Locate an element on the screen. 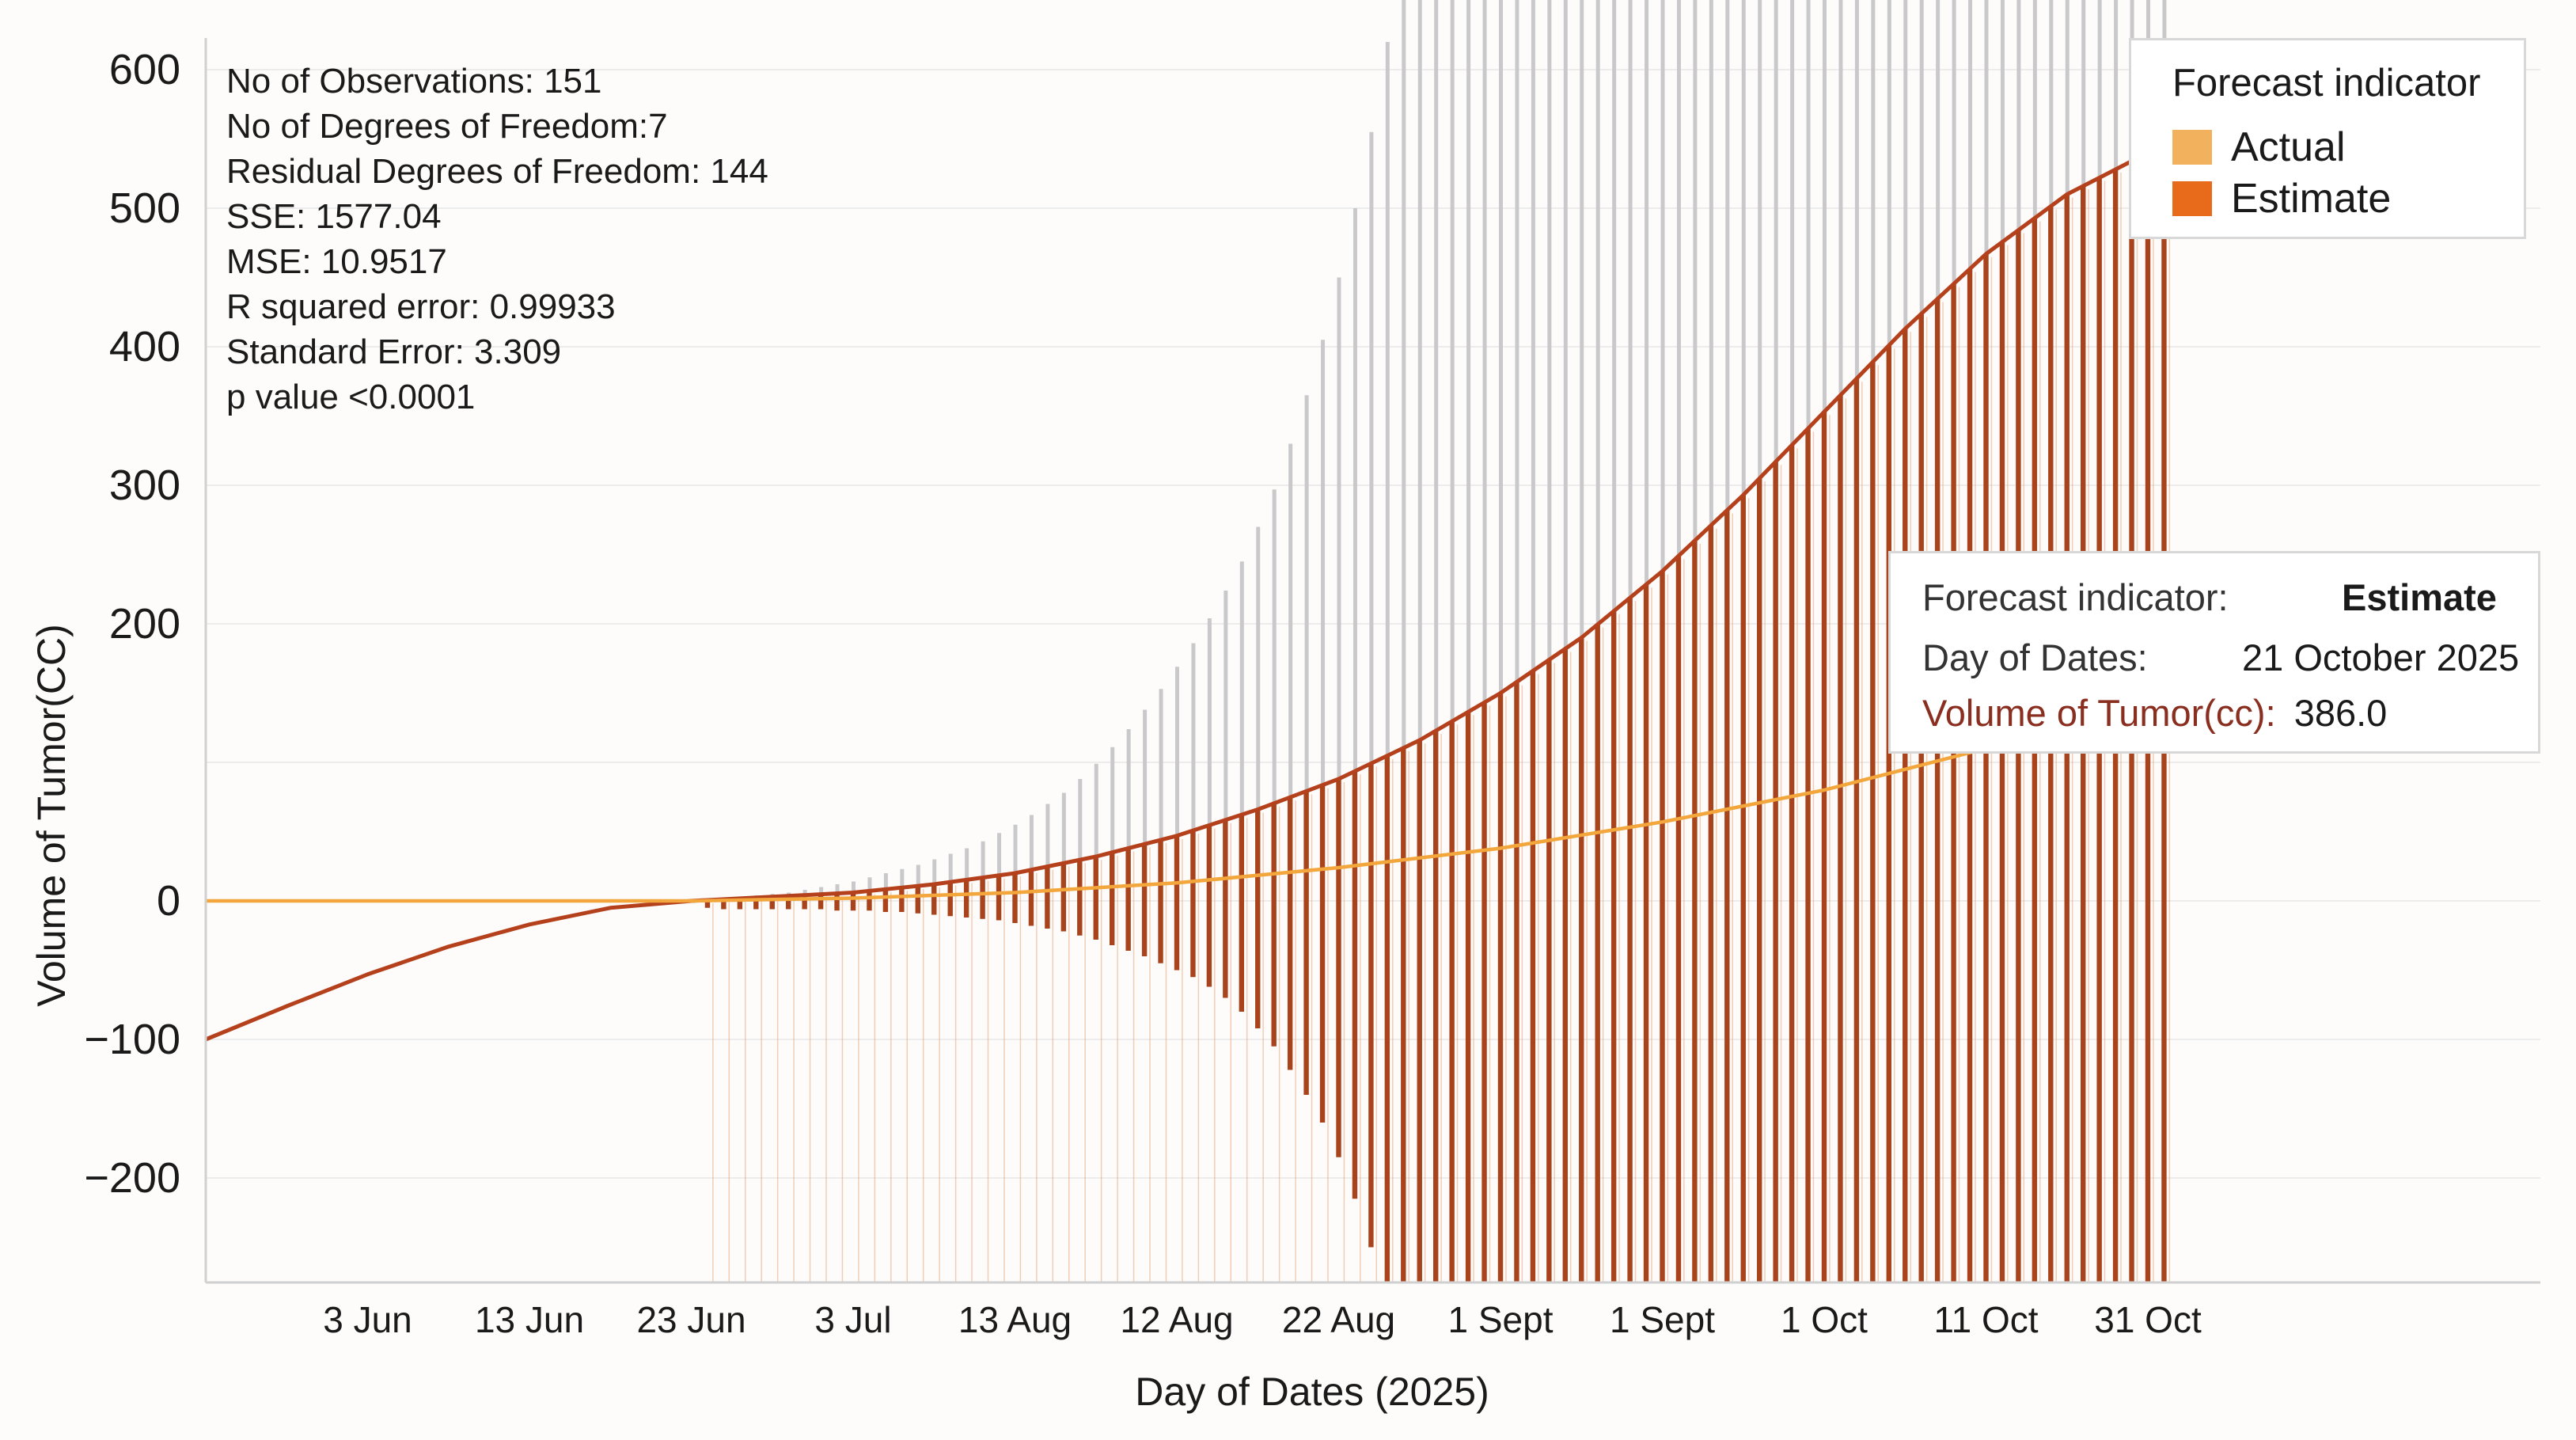 This screenshot has height=1440, width=2576. legend-item-estimate: Estimate is located at coordinates (2281, 198).